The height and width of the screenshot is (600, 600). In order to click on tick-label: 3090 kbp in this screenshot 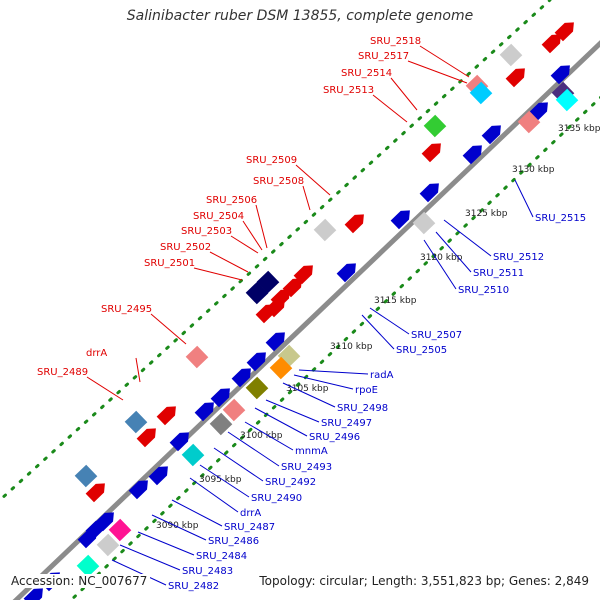, I will do `click(177, 526)`.